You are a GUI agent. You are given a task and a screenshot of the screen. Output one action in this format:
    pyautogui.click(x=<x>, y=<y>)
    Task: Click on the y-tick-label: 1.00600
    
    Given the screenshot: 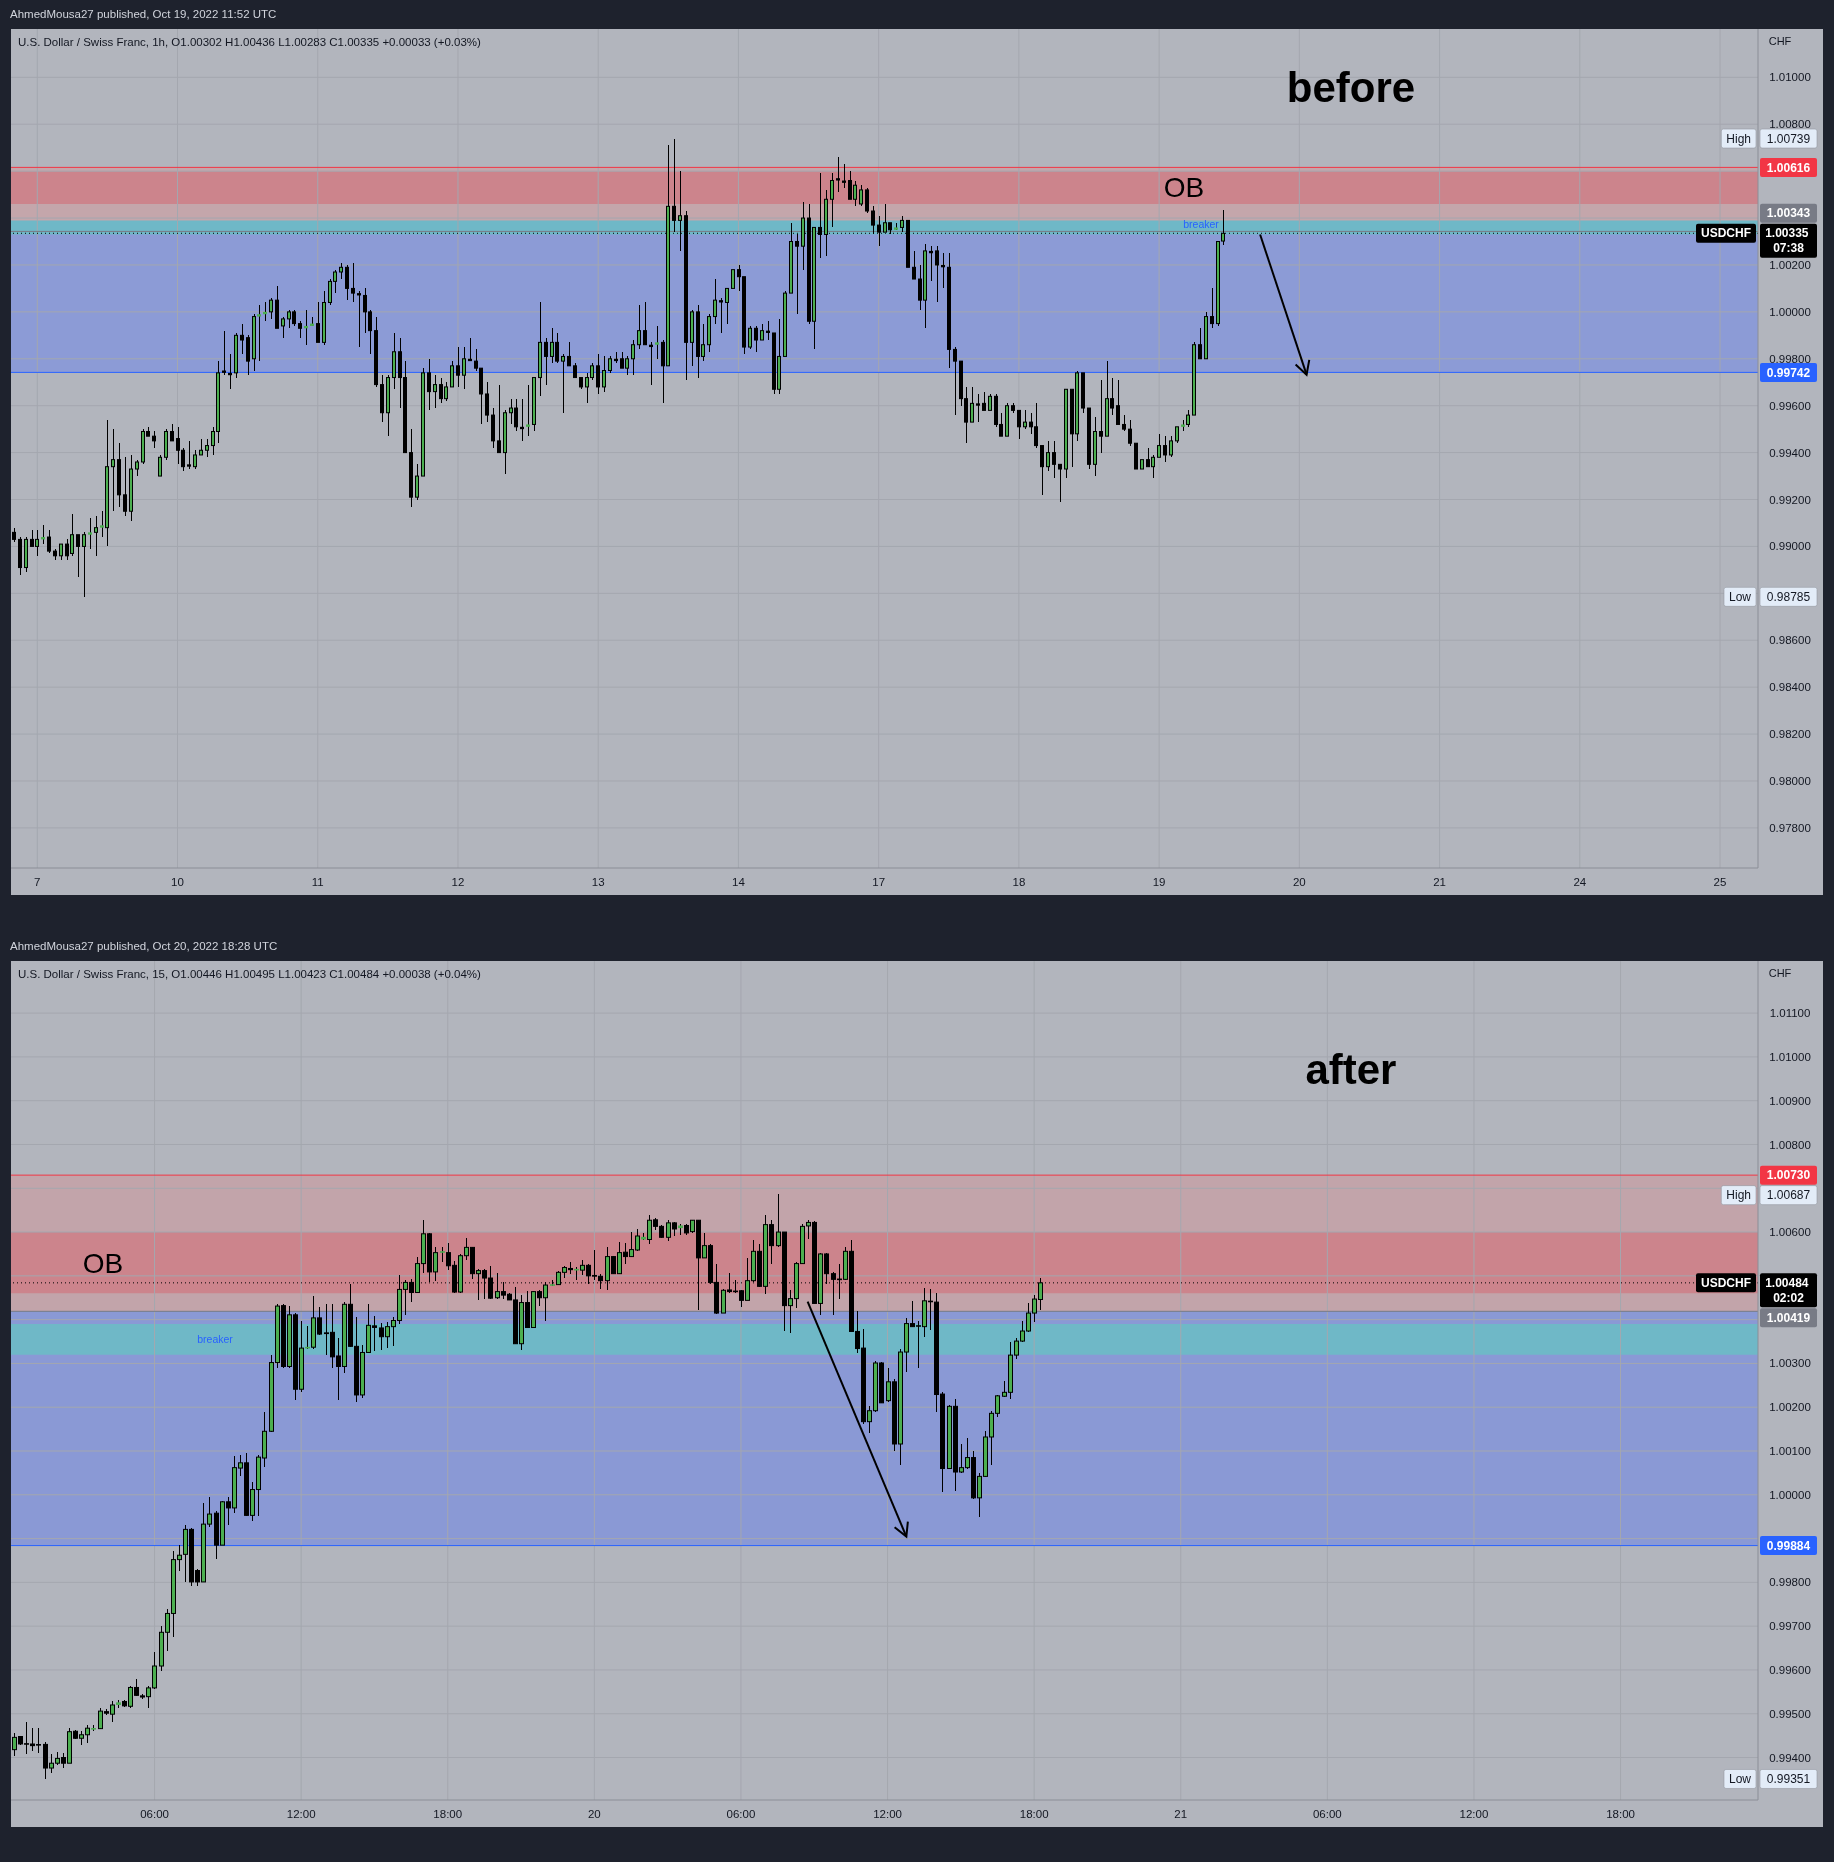 What is the action you would take?
    pyautogui.click(x=1790, y=1232)
    